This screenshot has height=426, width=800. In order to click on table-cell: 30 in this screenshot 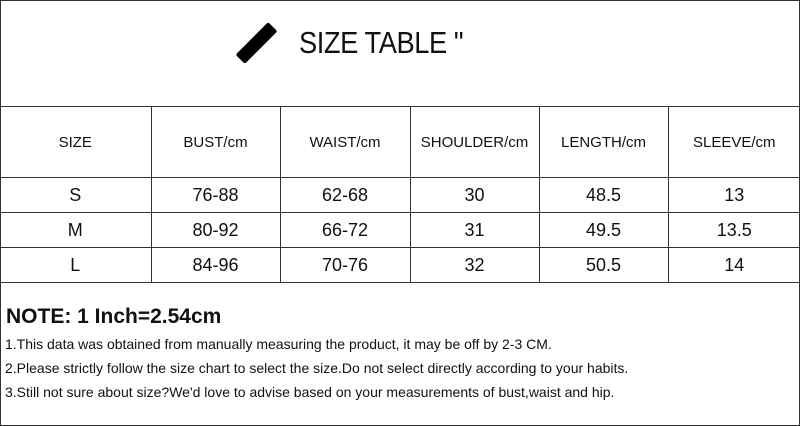, I will do `click(474, 195)`.